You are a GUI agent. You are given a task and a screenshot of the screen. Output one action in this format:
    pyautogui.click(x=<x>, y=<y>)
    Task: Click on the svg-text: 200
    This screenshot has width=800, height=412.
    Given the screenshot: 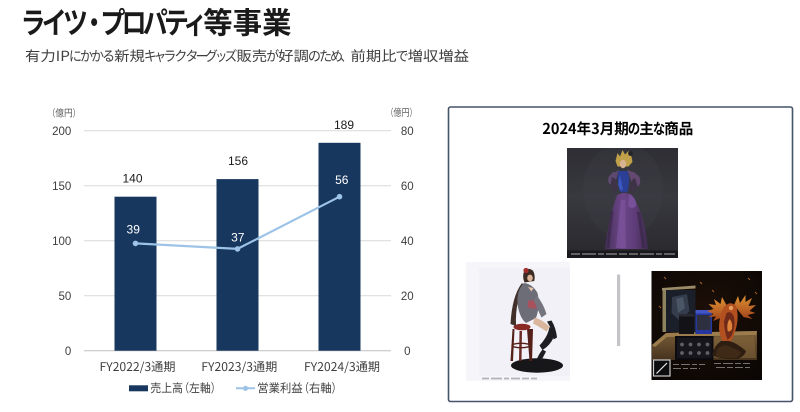 What is the action you would take?
    pyautogui.click(x=61, y=132)
    